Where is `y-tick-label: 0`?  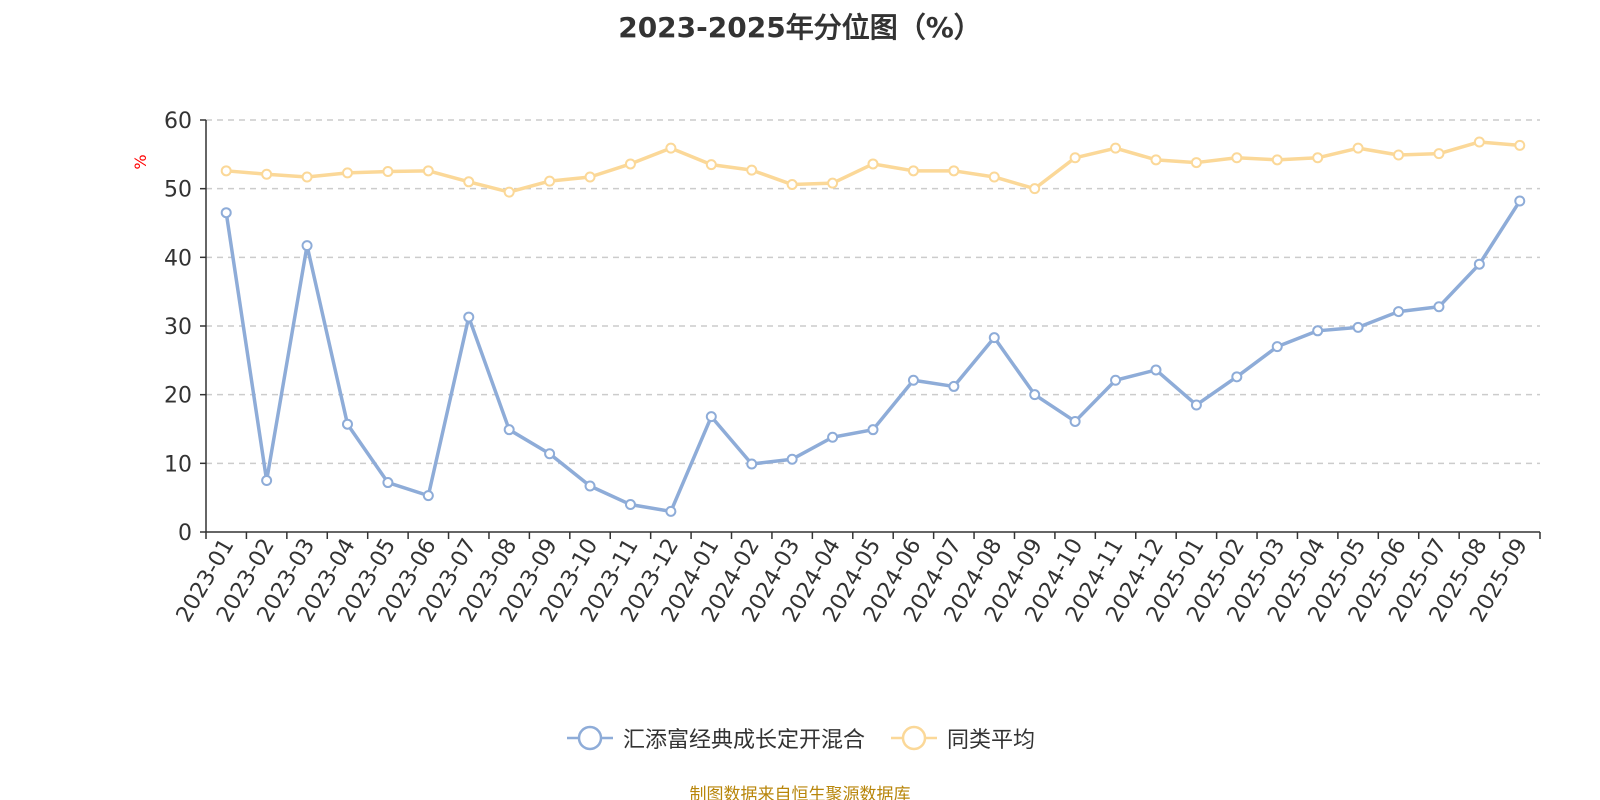 y-tick-label: 0 is located at coordinates (185, 533).